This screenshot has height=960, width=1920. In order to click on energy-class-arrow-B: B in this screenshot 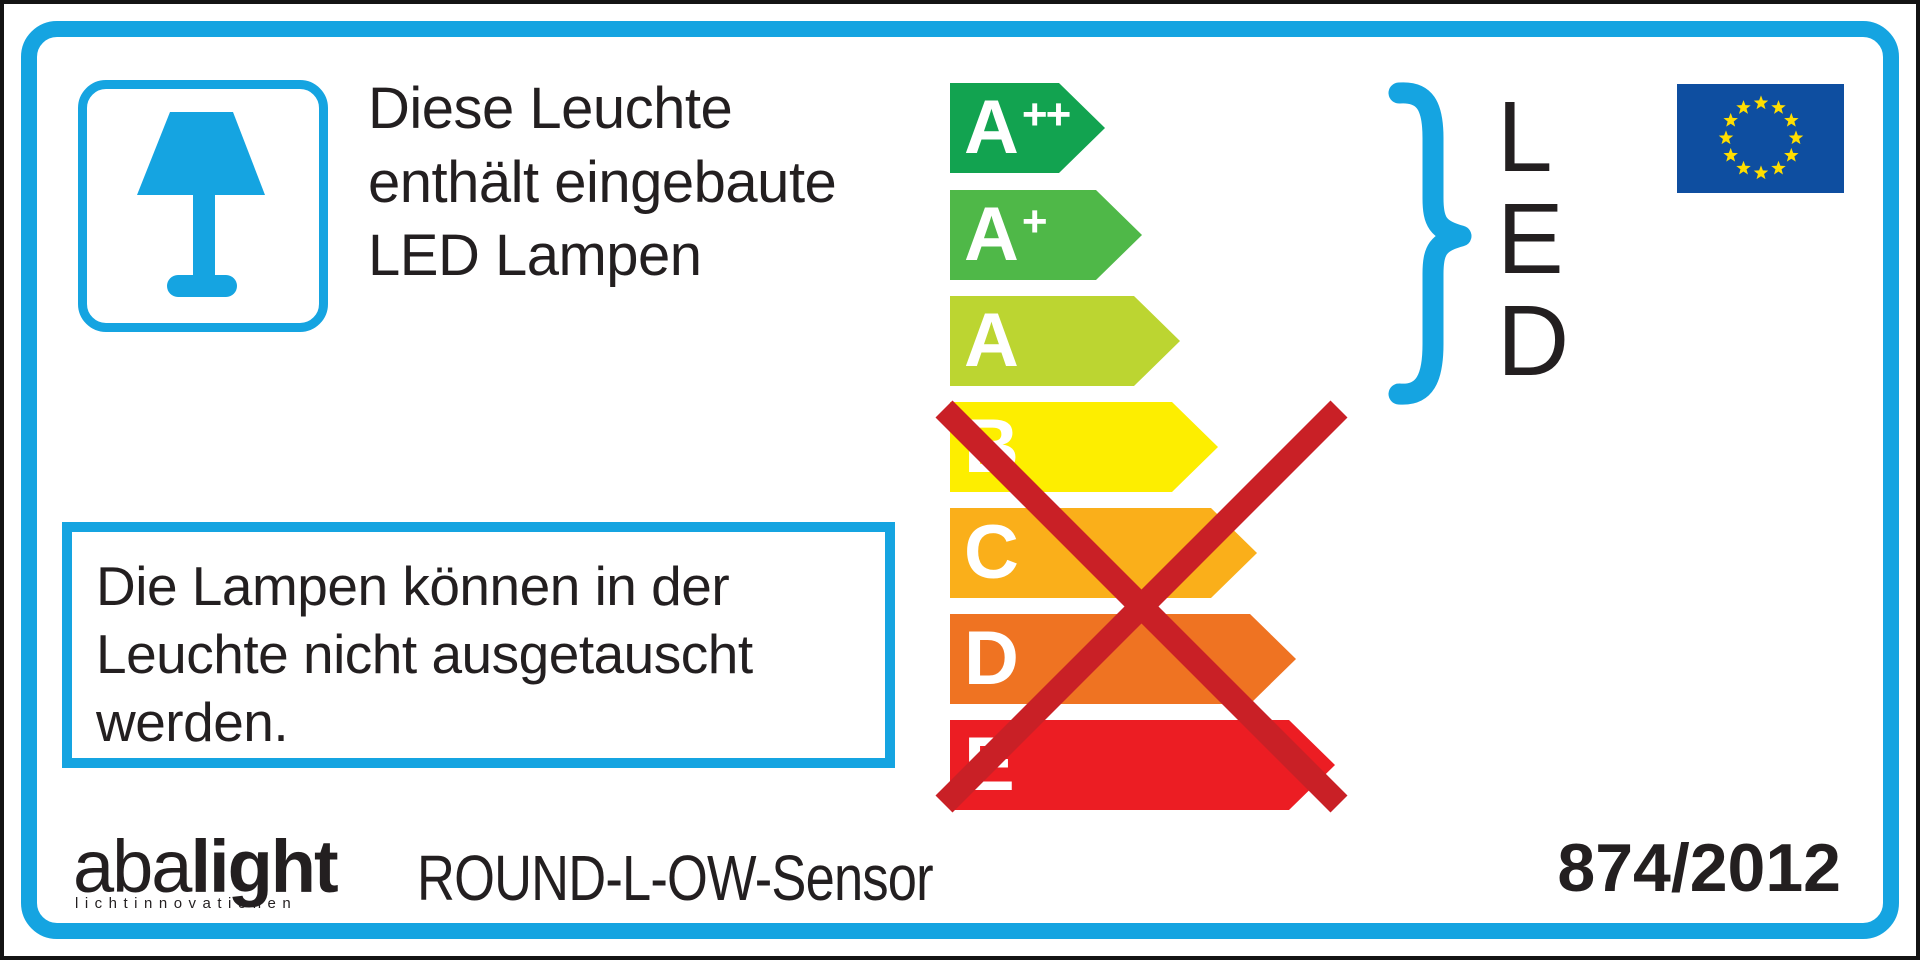, I will do `click(1084, 447)`.